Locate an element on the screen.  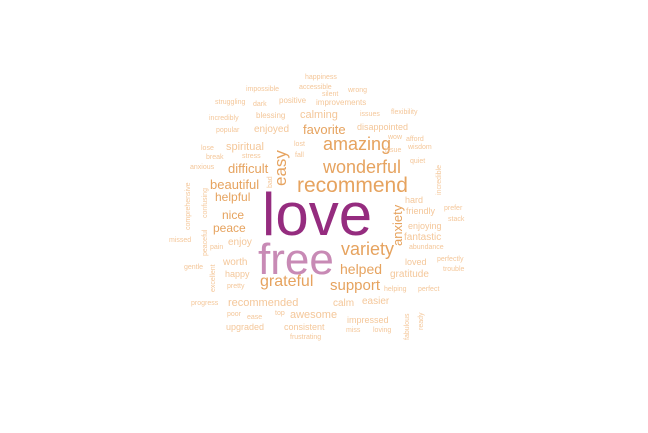
word-anxiety: anxiety is located at coordinates (397, 225).